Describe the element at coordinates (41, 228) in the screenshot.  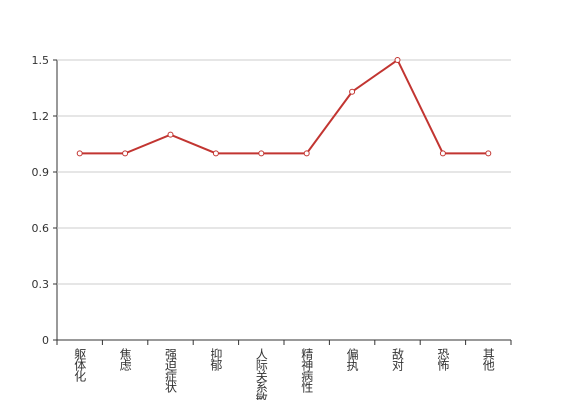
I see `y-tick-label: 0.6` at that location.